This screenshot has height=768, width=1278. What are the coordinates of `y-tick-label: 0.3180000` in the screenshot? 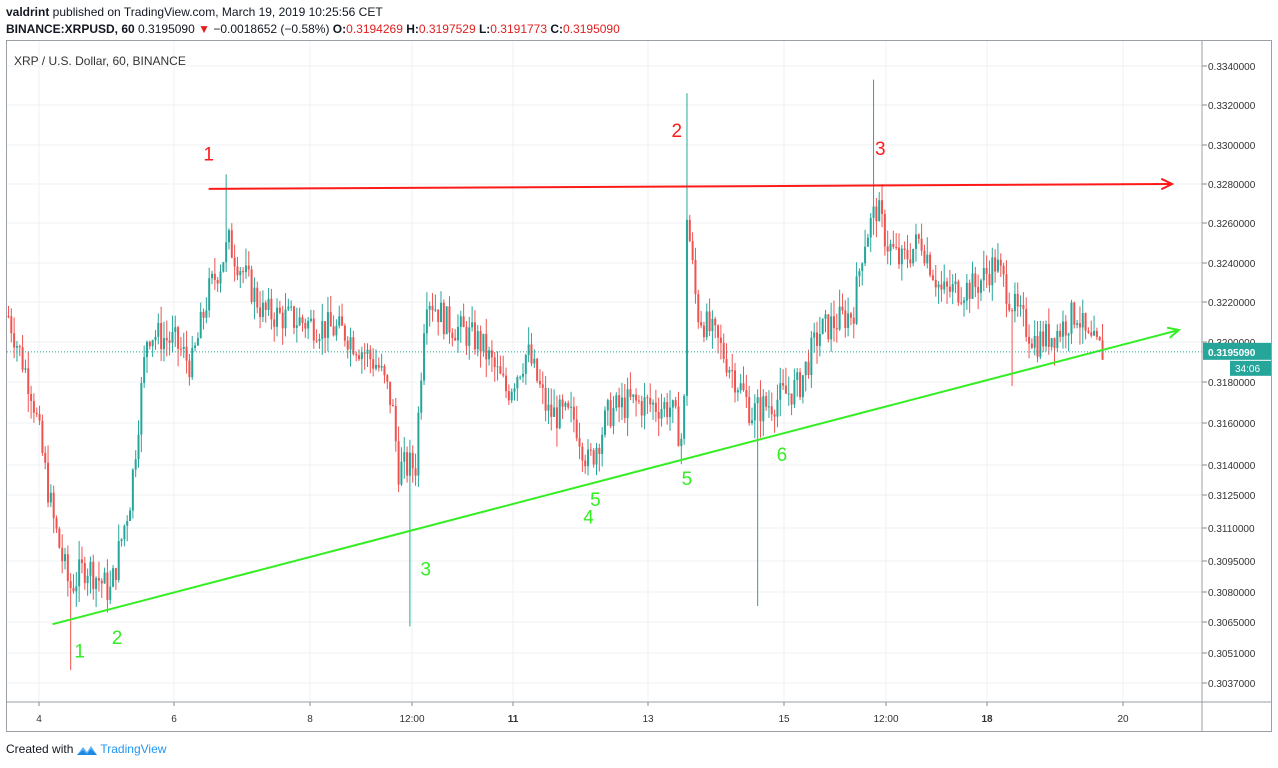 It's located at (1232, 383).